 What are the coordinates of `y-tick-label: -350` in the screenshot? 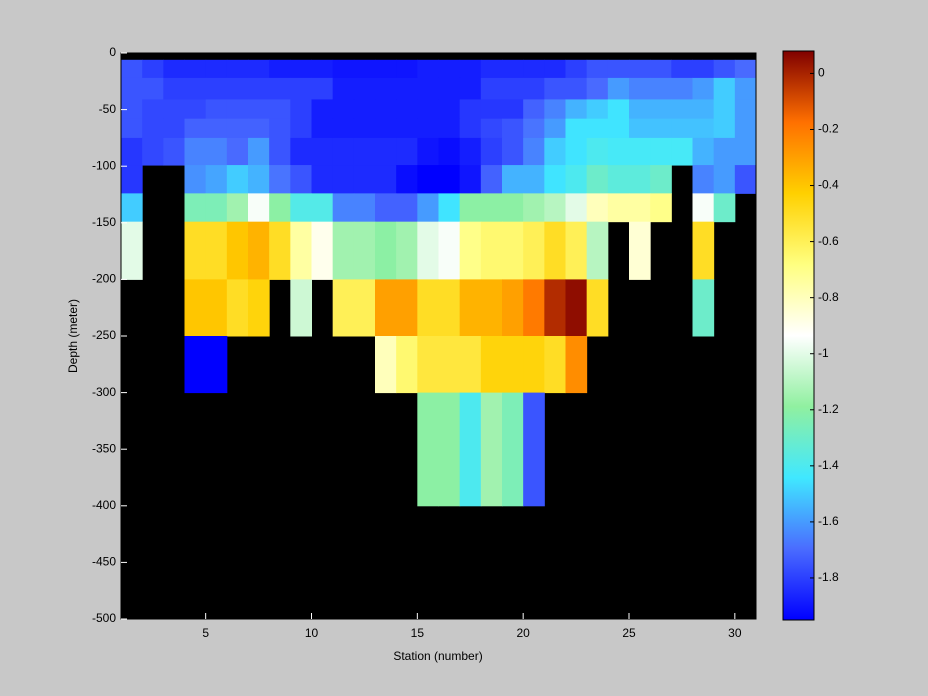 It's located at (104, 448).